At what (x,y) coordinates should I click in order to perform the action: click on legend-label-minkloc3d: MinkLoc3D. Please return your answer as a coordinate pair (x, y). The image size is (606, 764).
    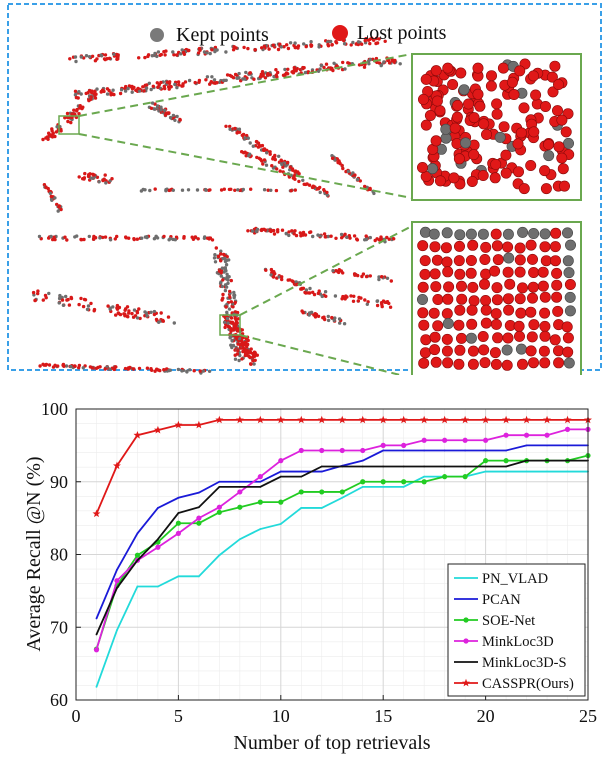
    Looking at the image, I should click on (518, 642).